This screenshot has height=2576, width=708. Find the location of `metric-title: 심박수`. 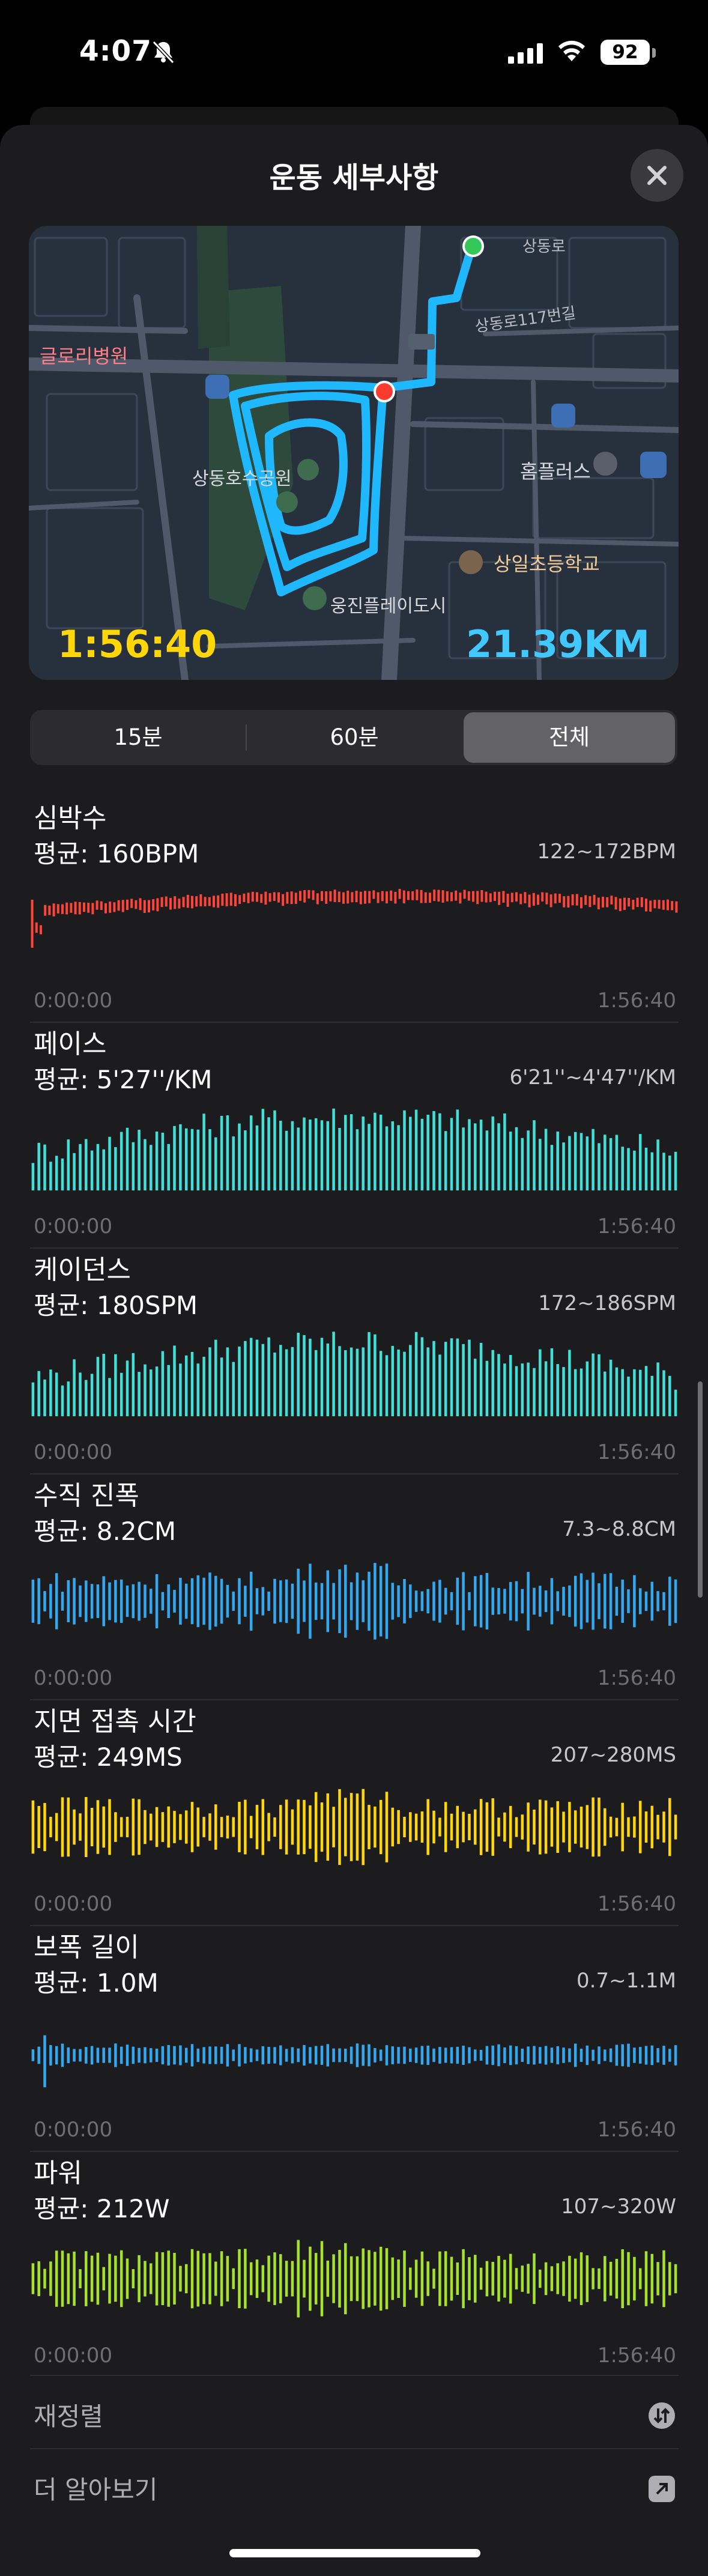

metric-title: 심박수 is located at coordinates (71, 818).